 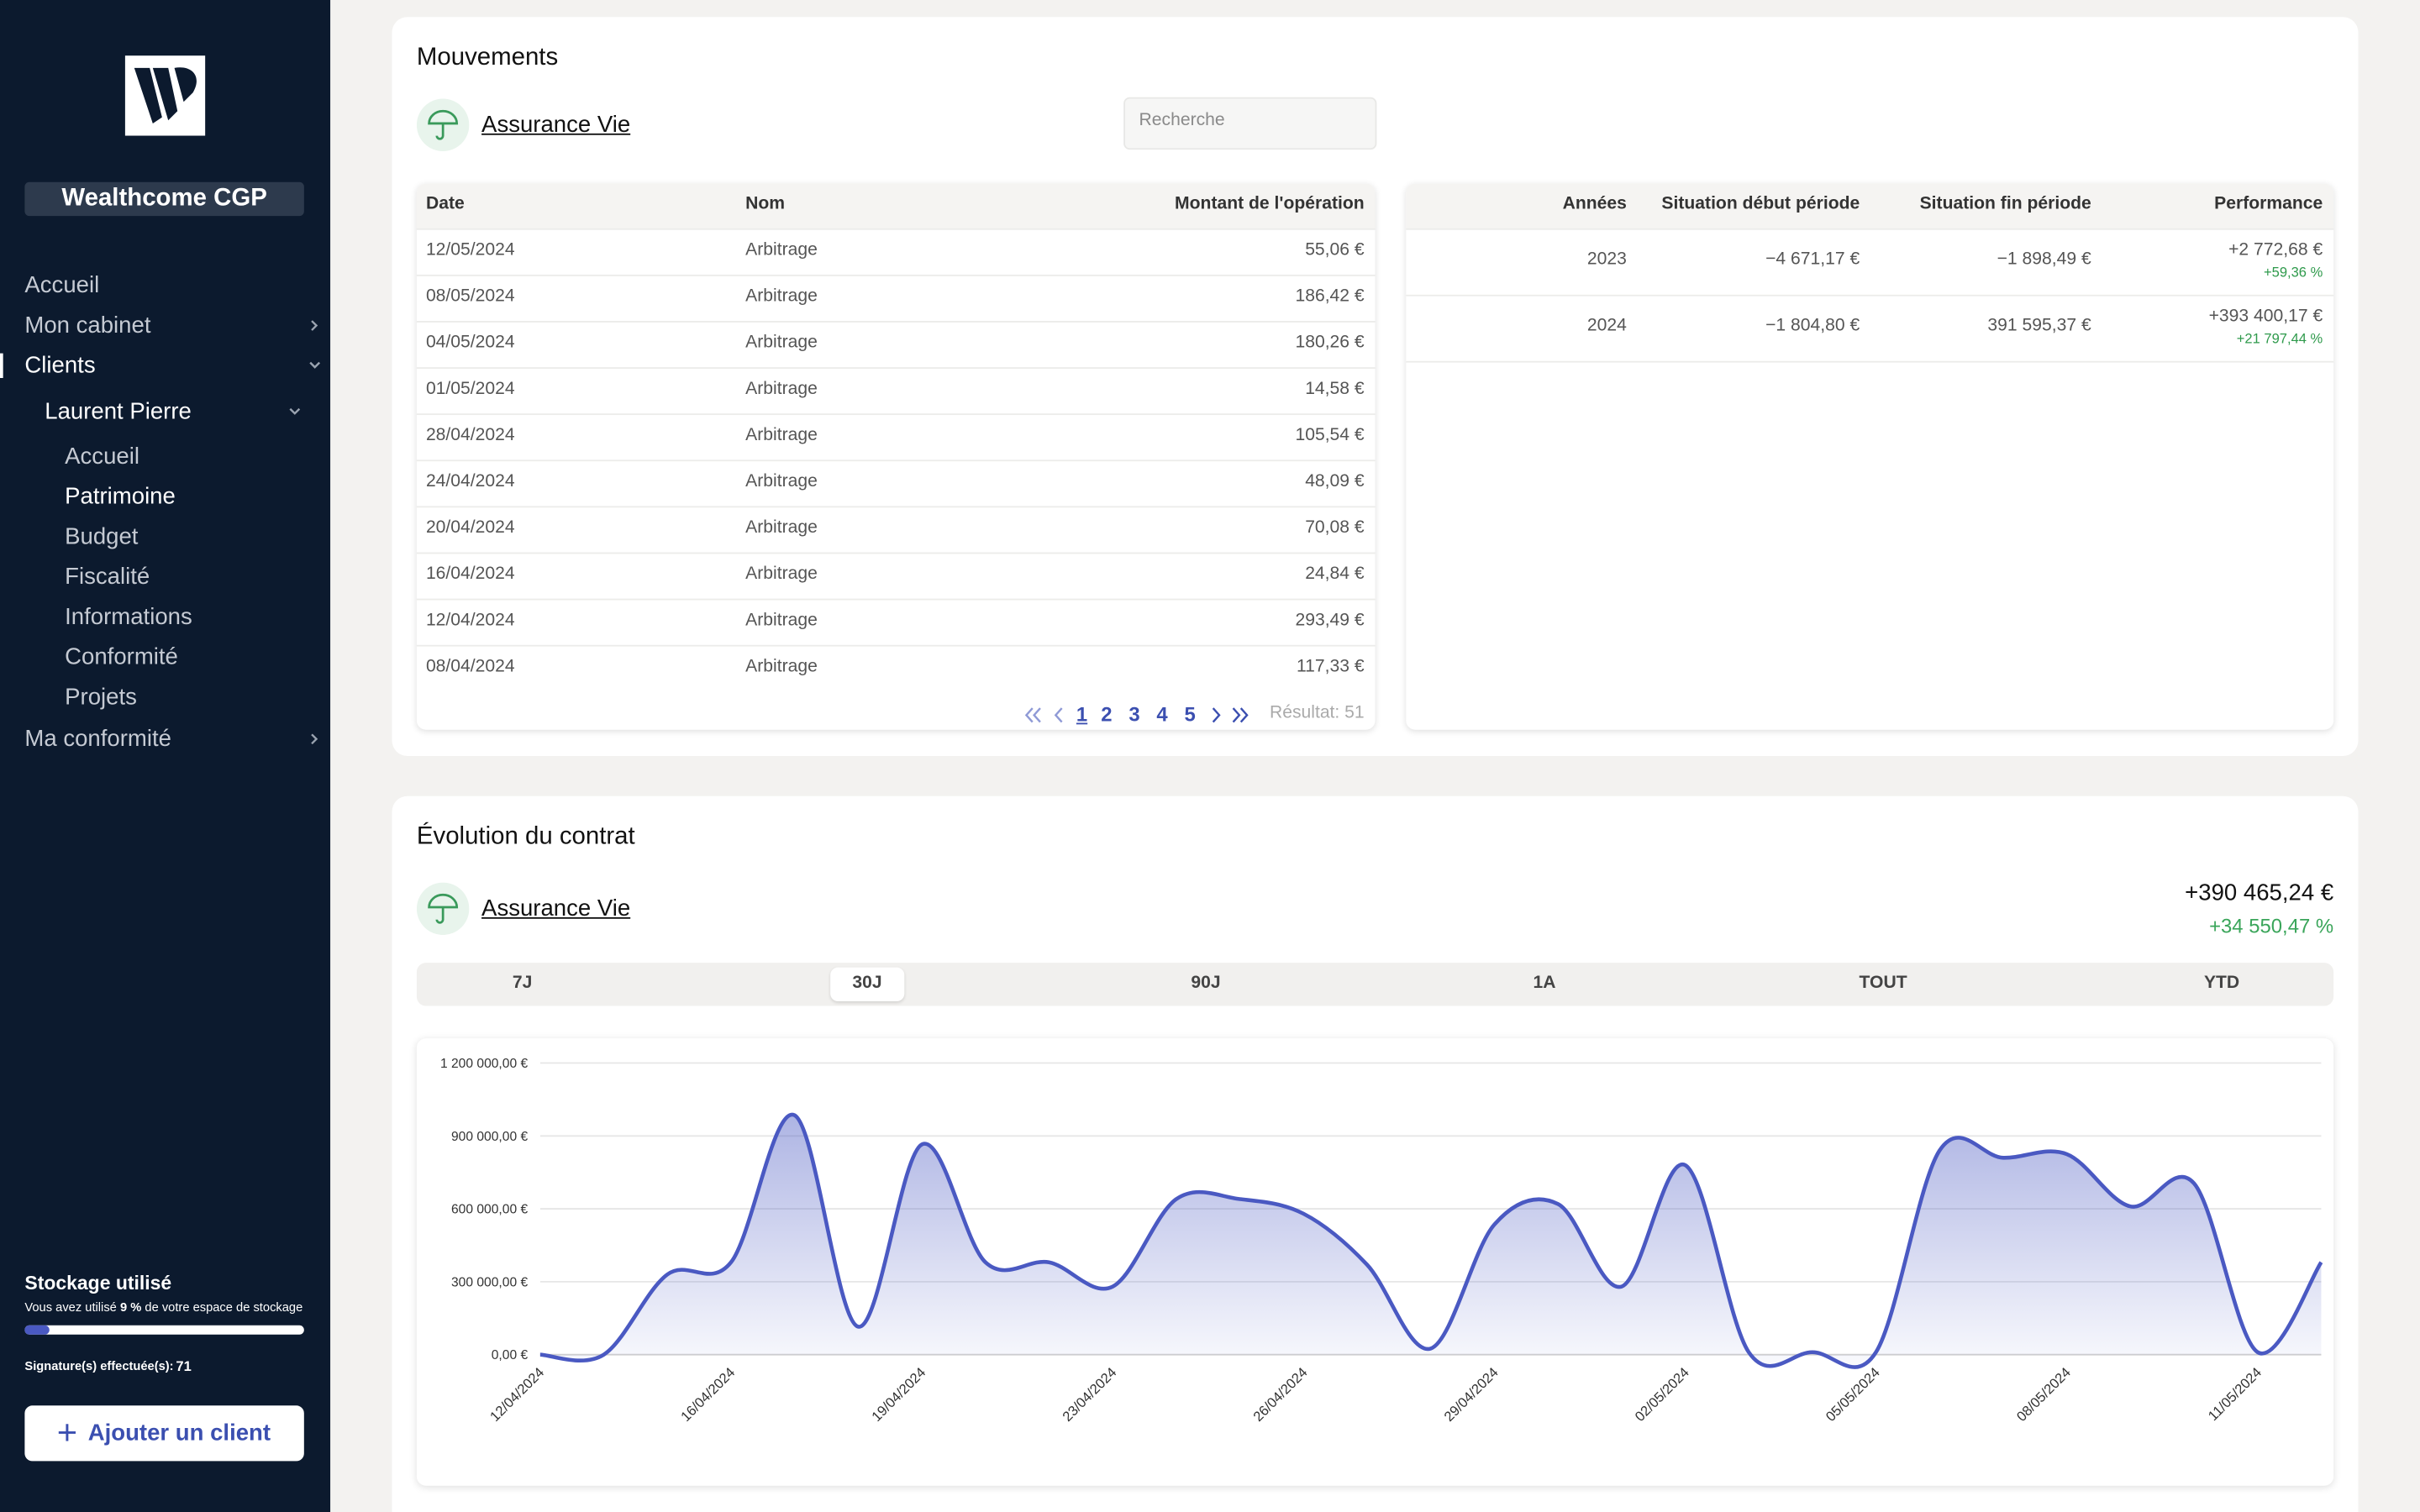 I want to click on logo, so click(x=165, y=95).